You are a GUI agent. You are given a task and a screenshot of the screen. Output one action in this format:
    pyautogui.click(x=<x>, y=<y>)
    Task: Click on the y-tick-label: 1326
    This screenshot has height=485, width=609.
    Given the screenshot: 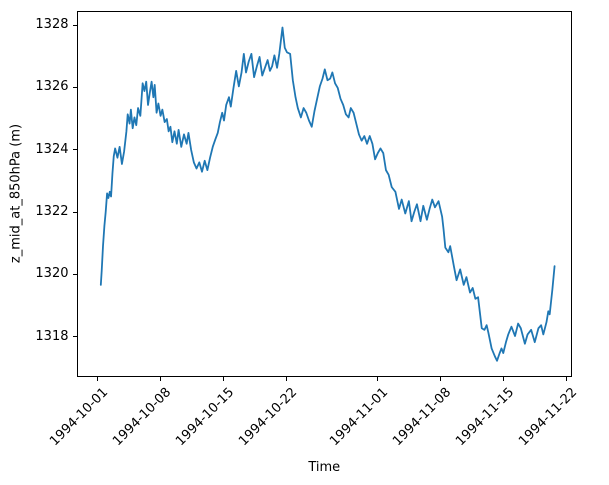 What is the action you would take?
    pyautogui.click(x=52, y=87)
    